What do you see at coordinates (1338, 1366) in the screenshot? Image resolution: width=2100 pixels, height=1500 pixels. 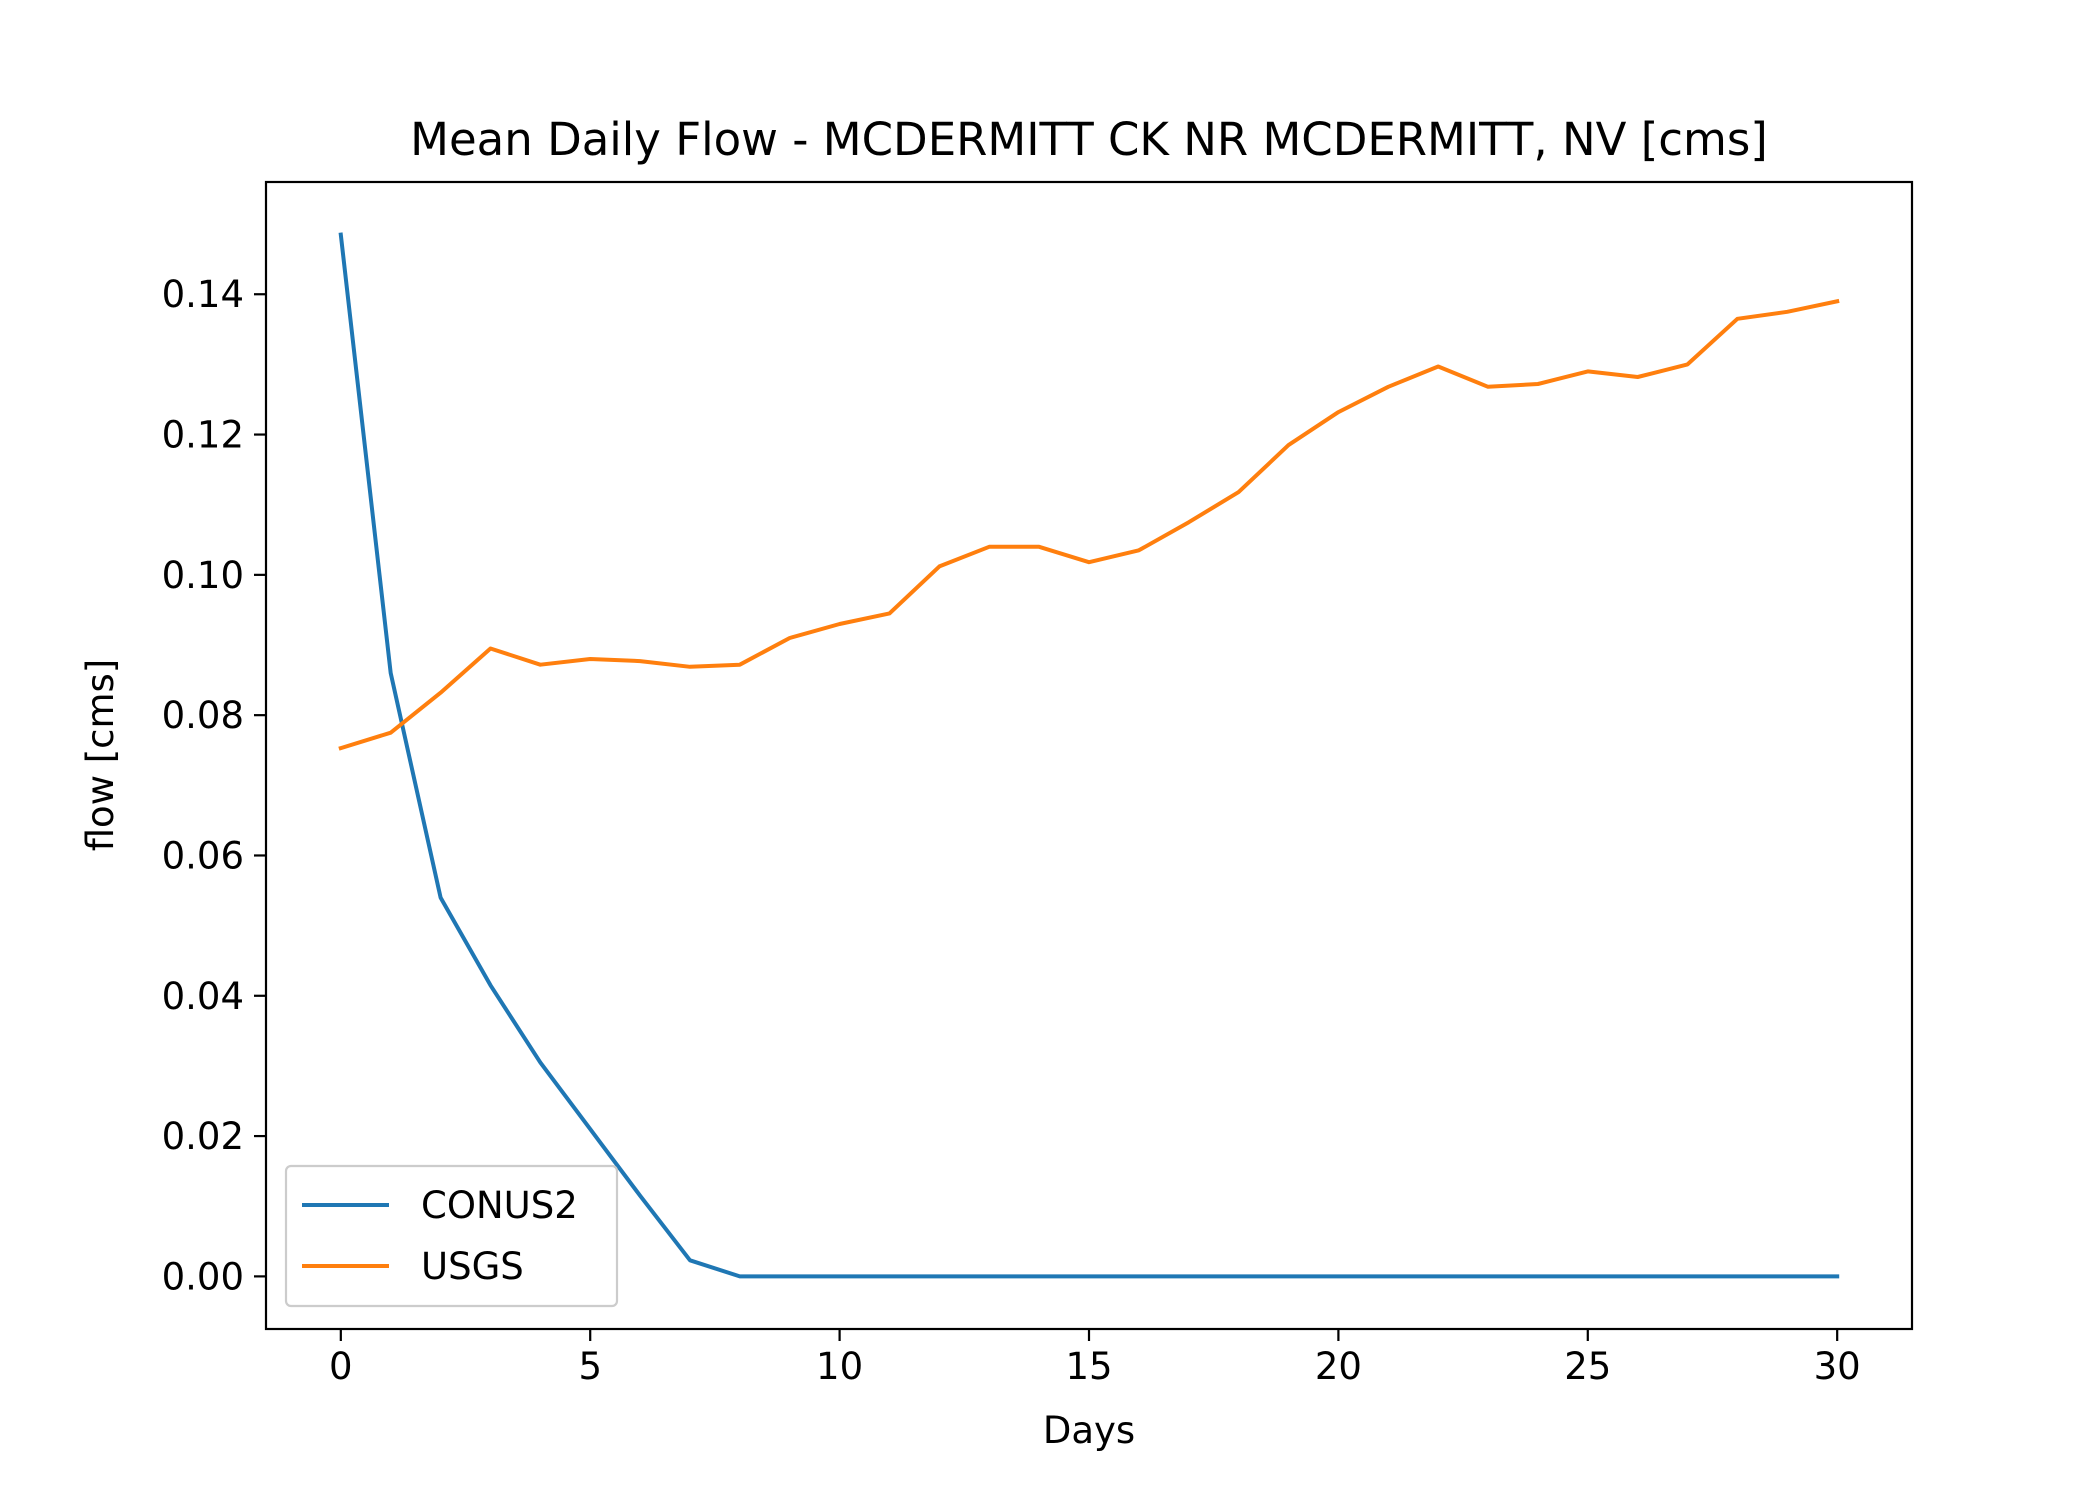 I see `x-tick-label: 20` at bounding box center [1338, 1366].